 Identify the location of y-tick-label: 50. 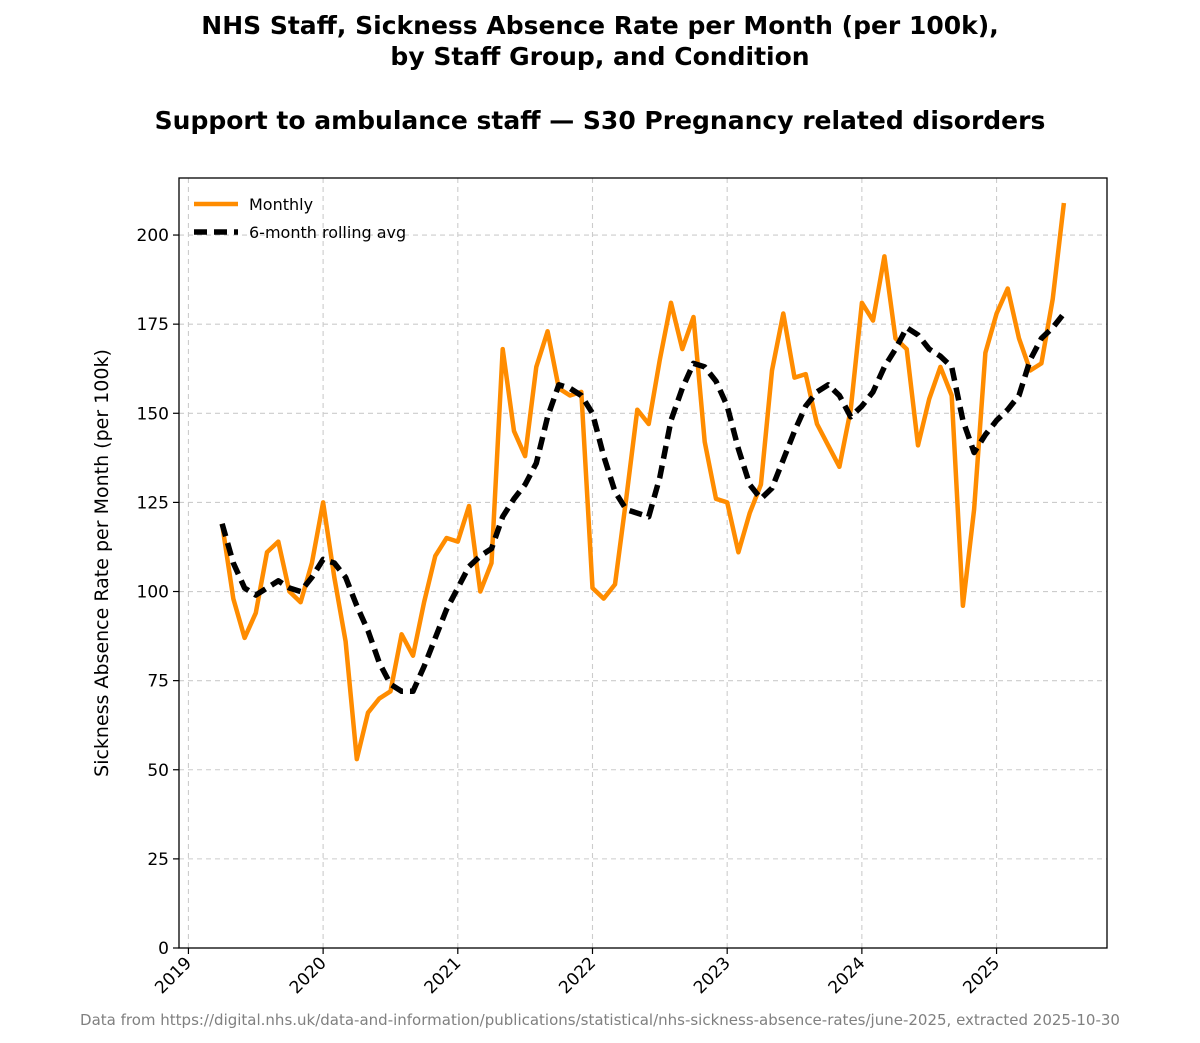
(158, 771).